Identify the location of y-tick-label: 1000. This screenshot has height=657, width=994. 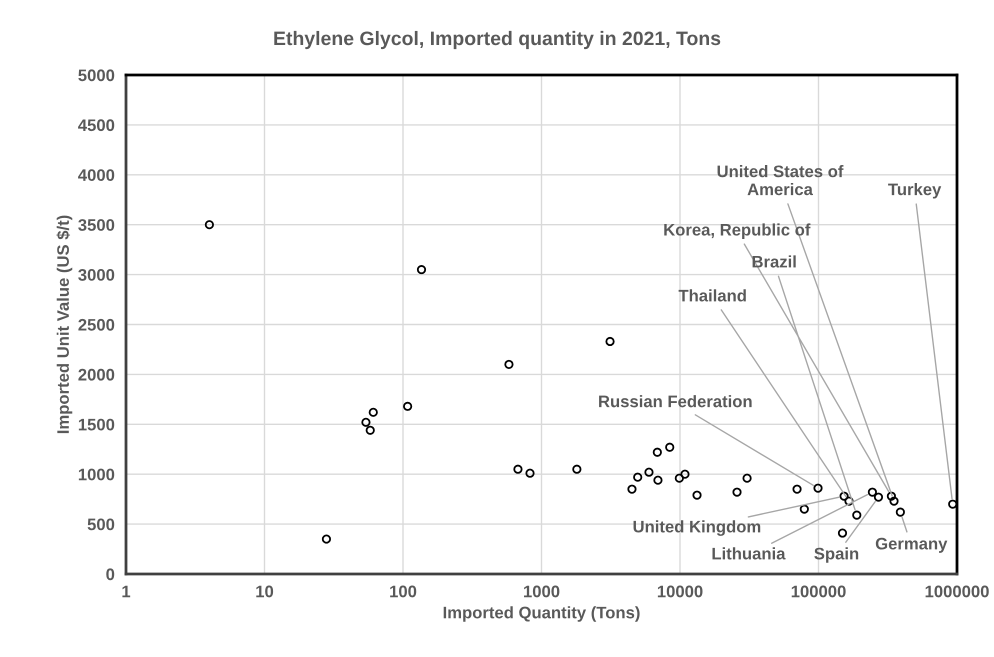
(96, 474).